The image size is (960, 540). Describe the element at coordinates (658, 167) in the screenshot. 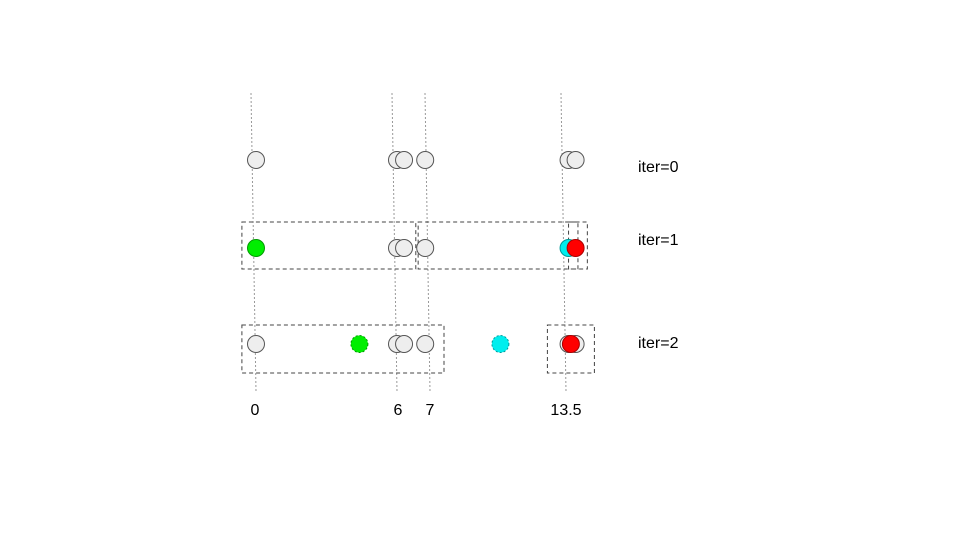

I see `row-label-iter-0: iter=0` at that location.